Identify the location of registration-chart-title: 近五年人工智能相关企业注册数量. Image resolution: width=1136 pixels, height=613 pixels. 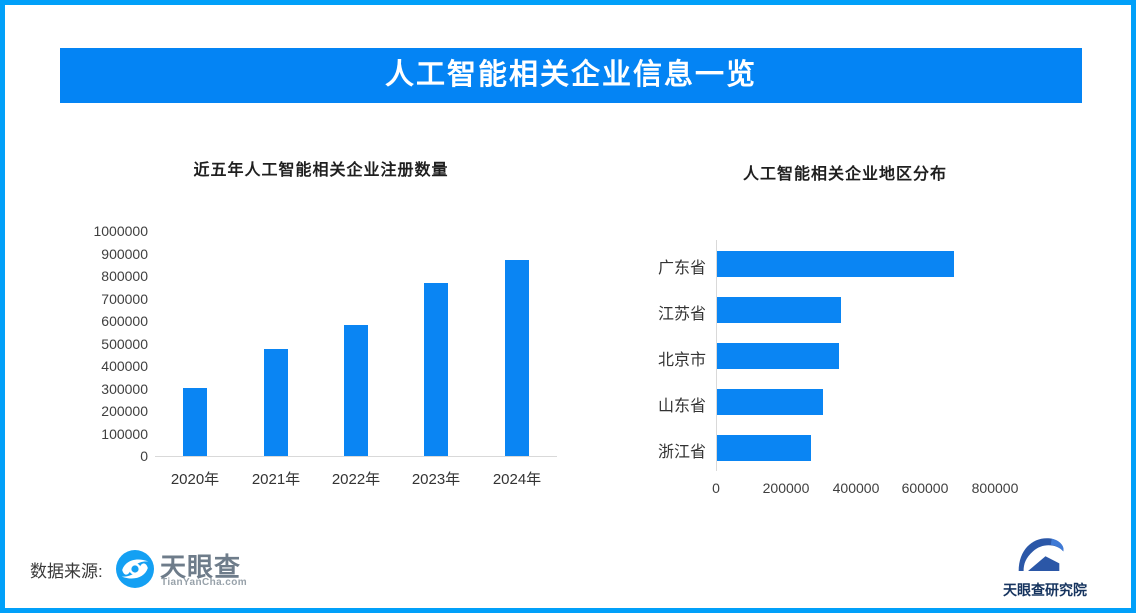
(321, 170).